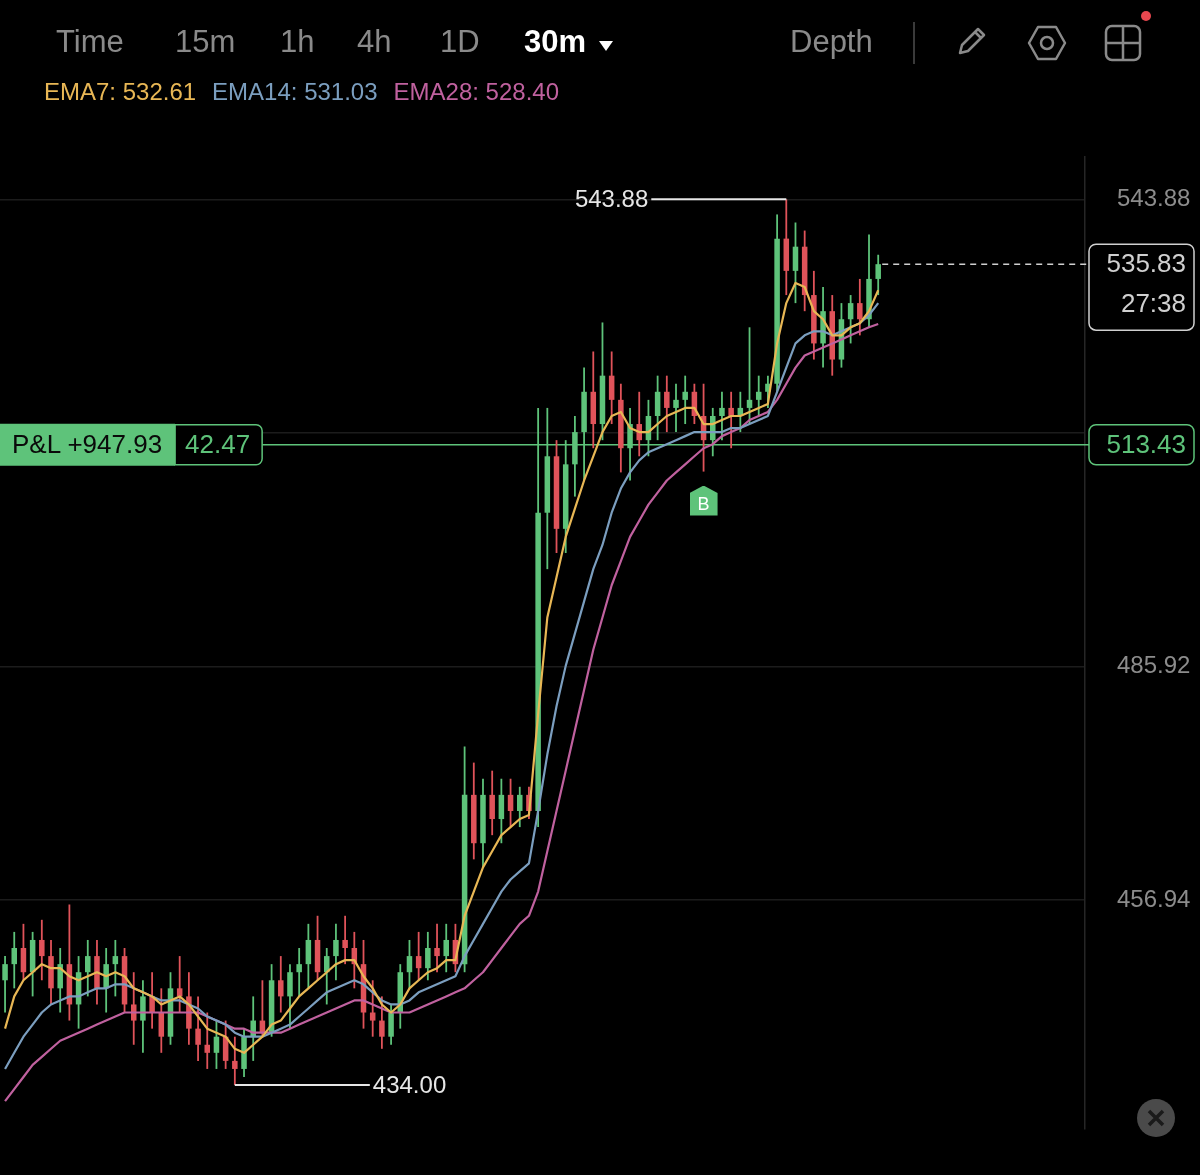 The image size is (1200, 1175). What do you see at coordinates (374, 42) in the screenshot?
I see `text: 4h` at bounding box center [374, 42].